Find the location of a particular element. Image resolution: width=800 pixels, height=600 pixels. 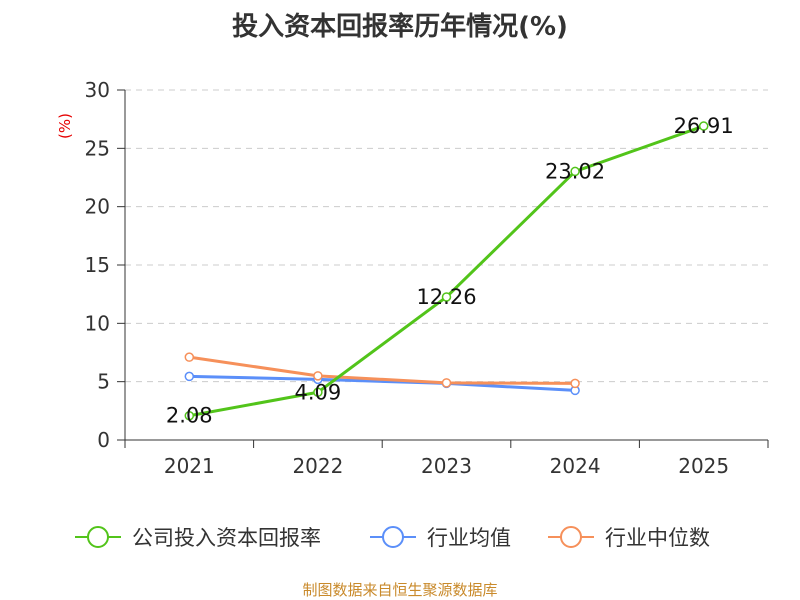

y-tick-label: 25 is located at coordinates (97, 148).